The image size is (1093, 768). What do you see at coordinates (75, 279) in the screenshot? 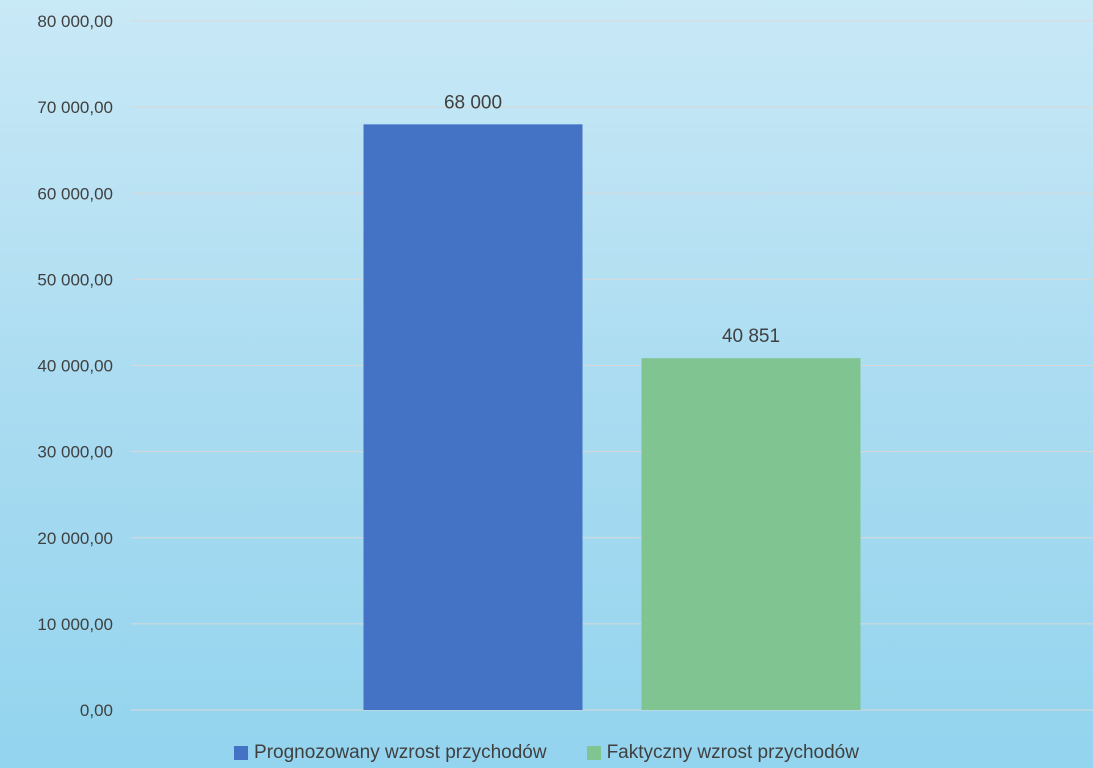
I see `y-tick-label: 50 000,00` at bounding box center [75, 279].